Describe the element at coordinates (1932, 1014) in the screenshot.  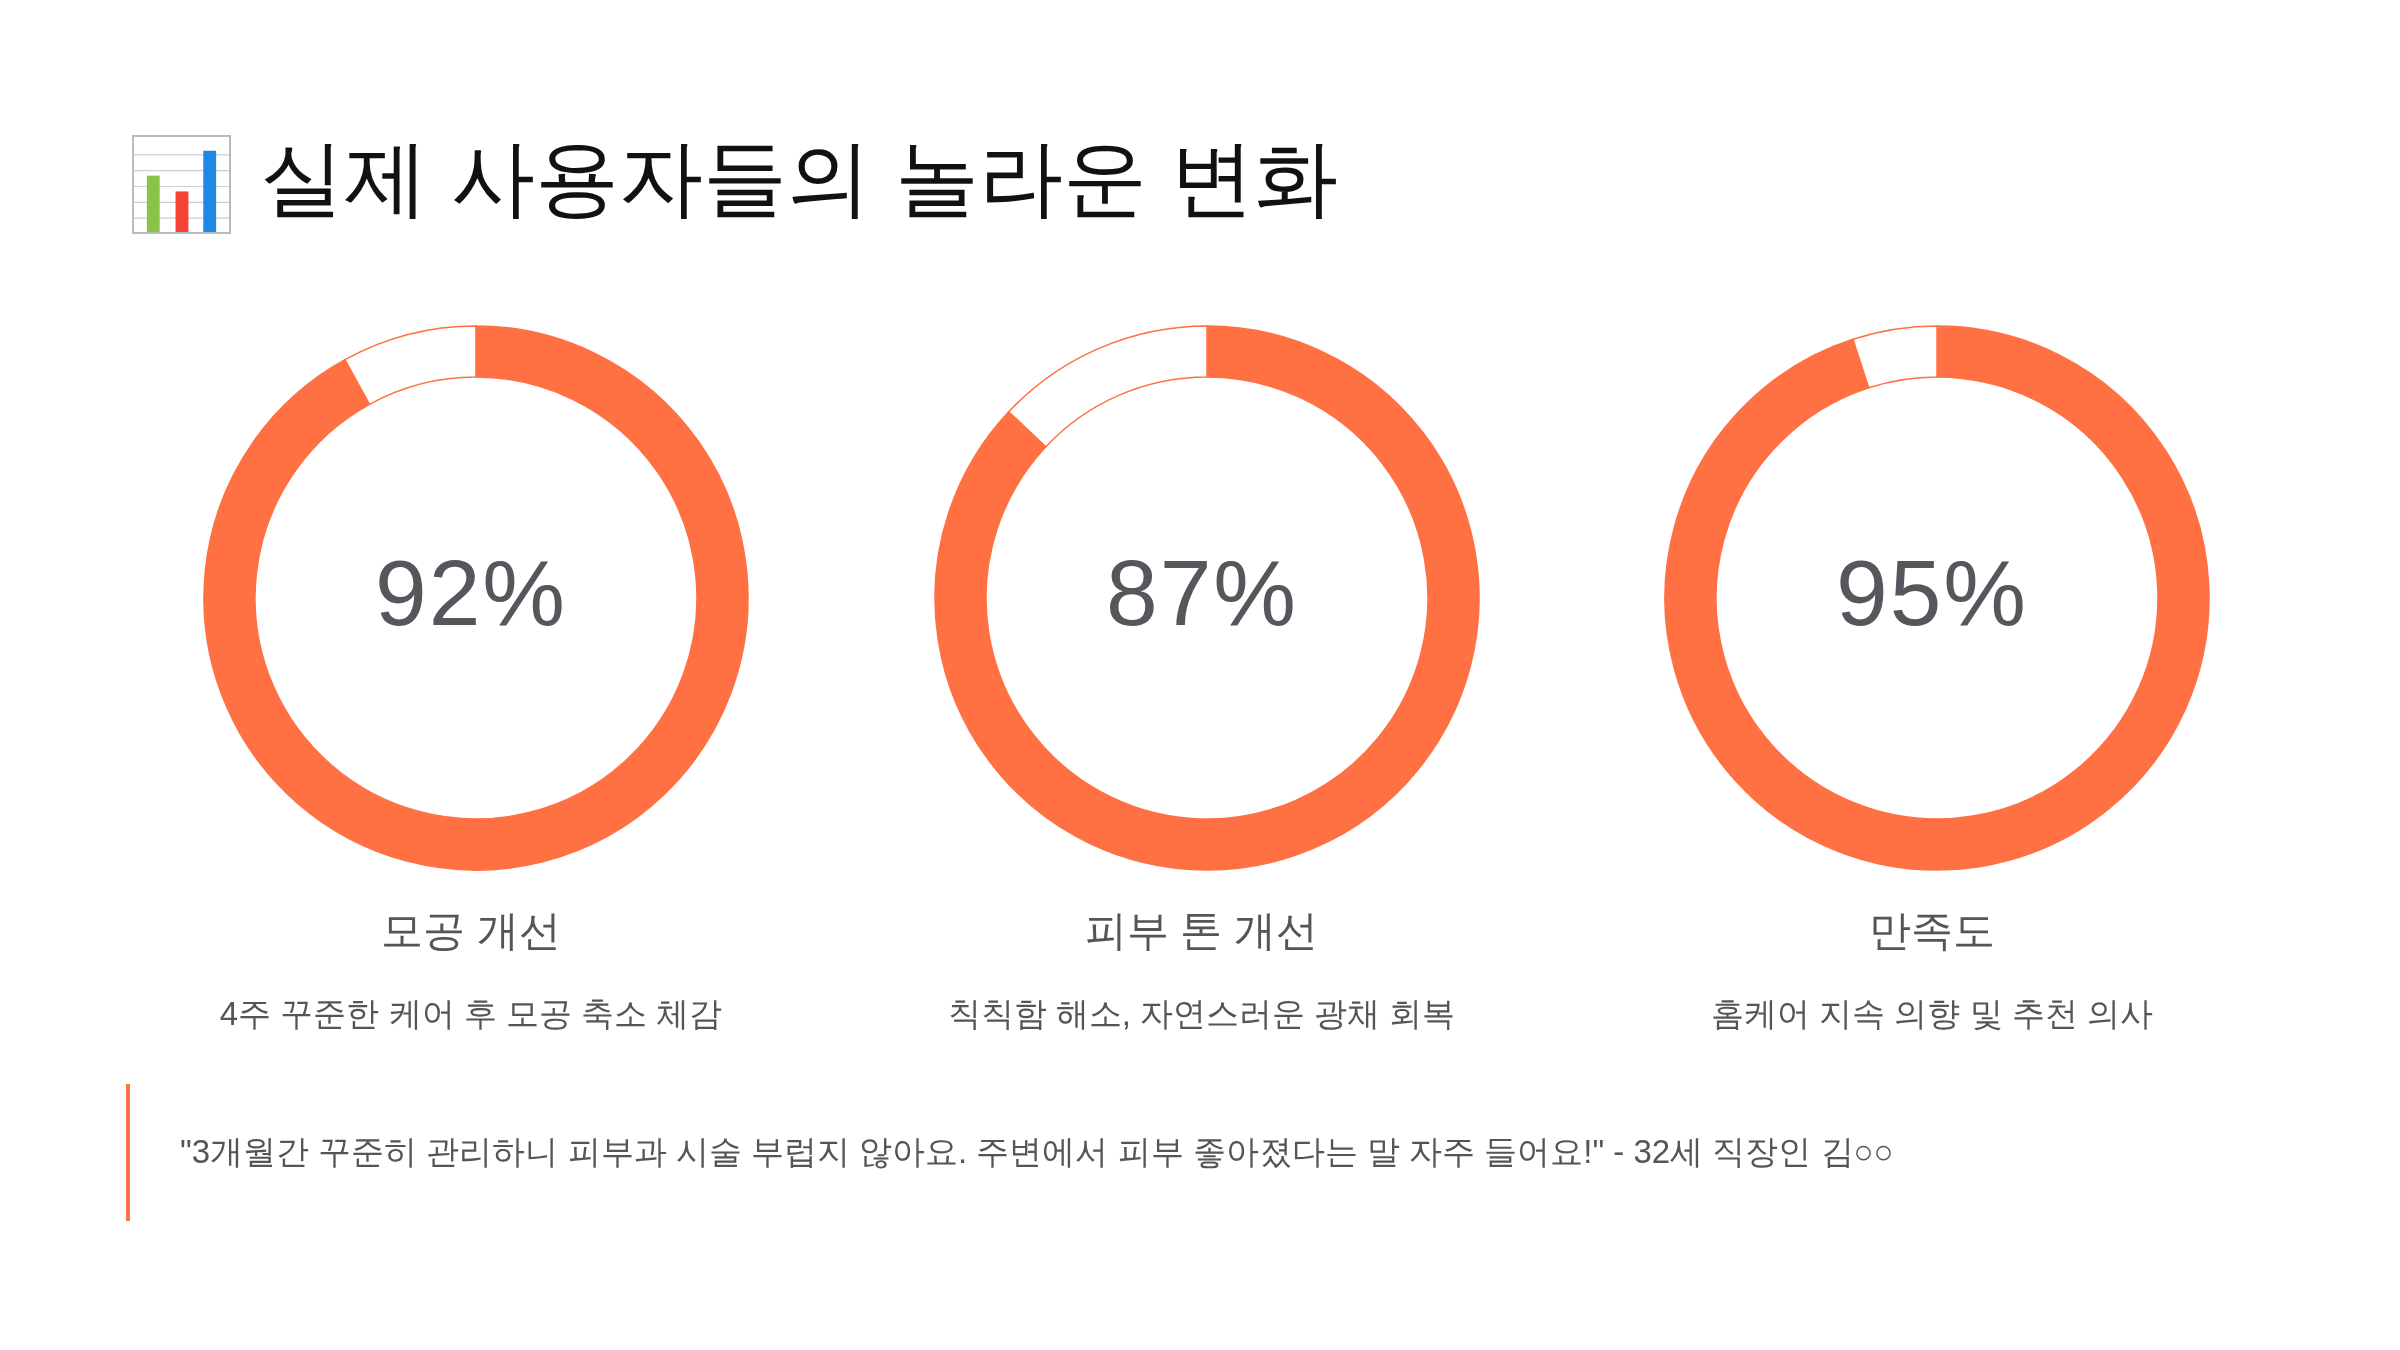
I see `text: 홈케어 지속 의향 및 추천 의사` at that location.